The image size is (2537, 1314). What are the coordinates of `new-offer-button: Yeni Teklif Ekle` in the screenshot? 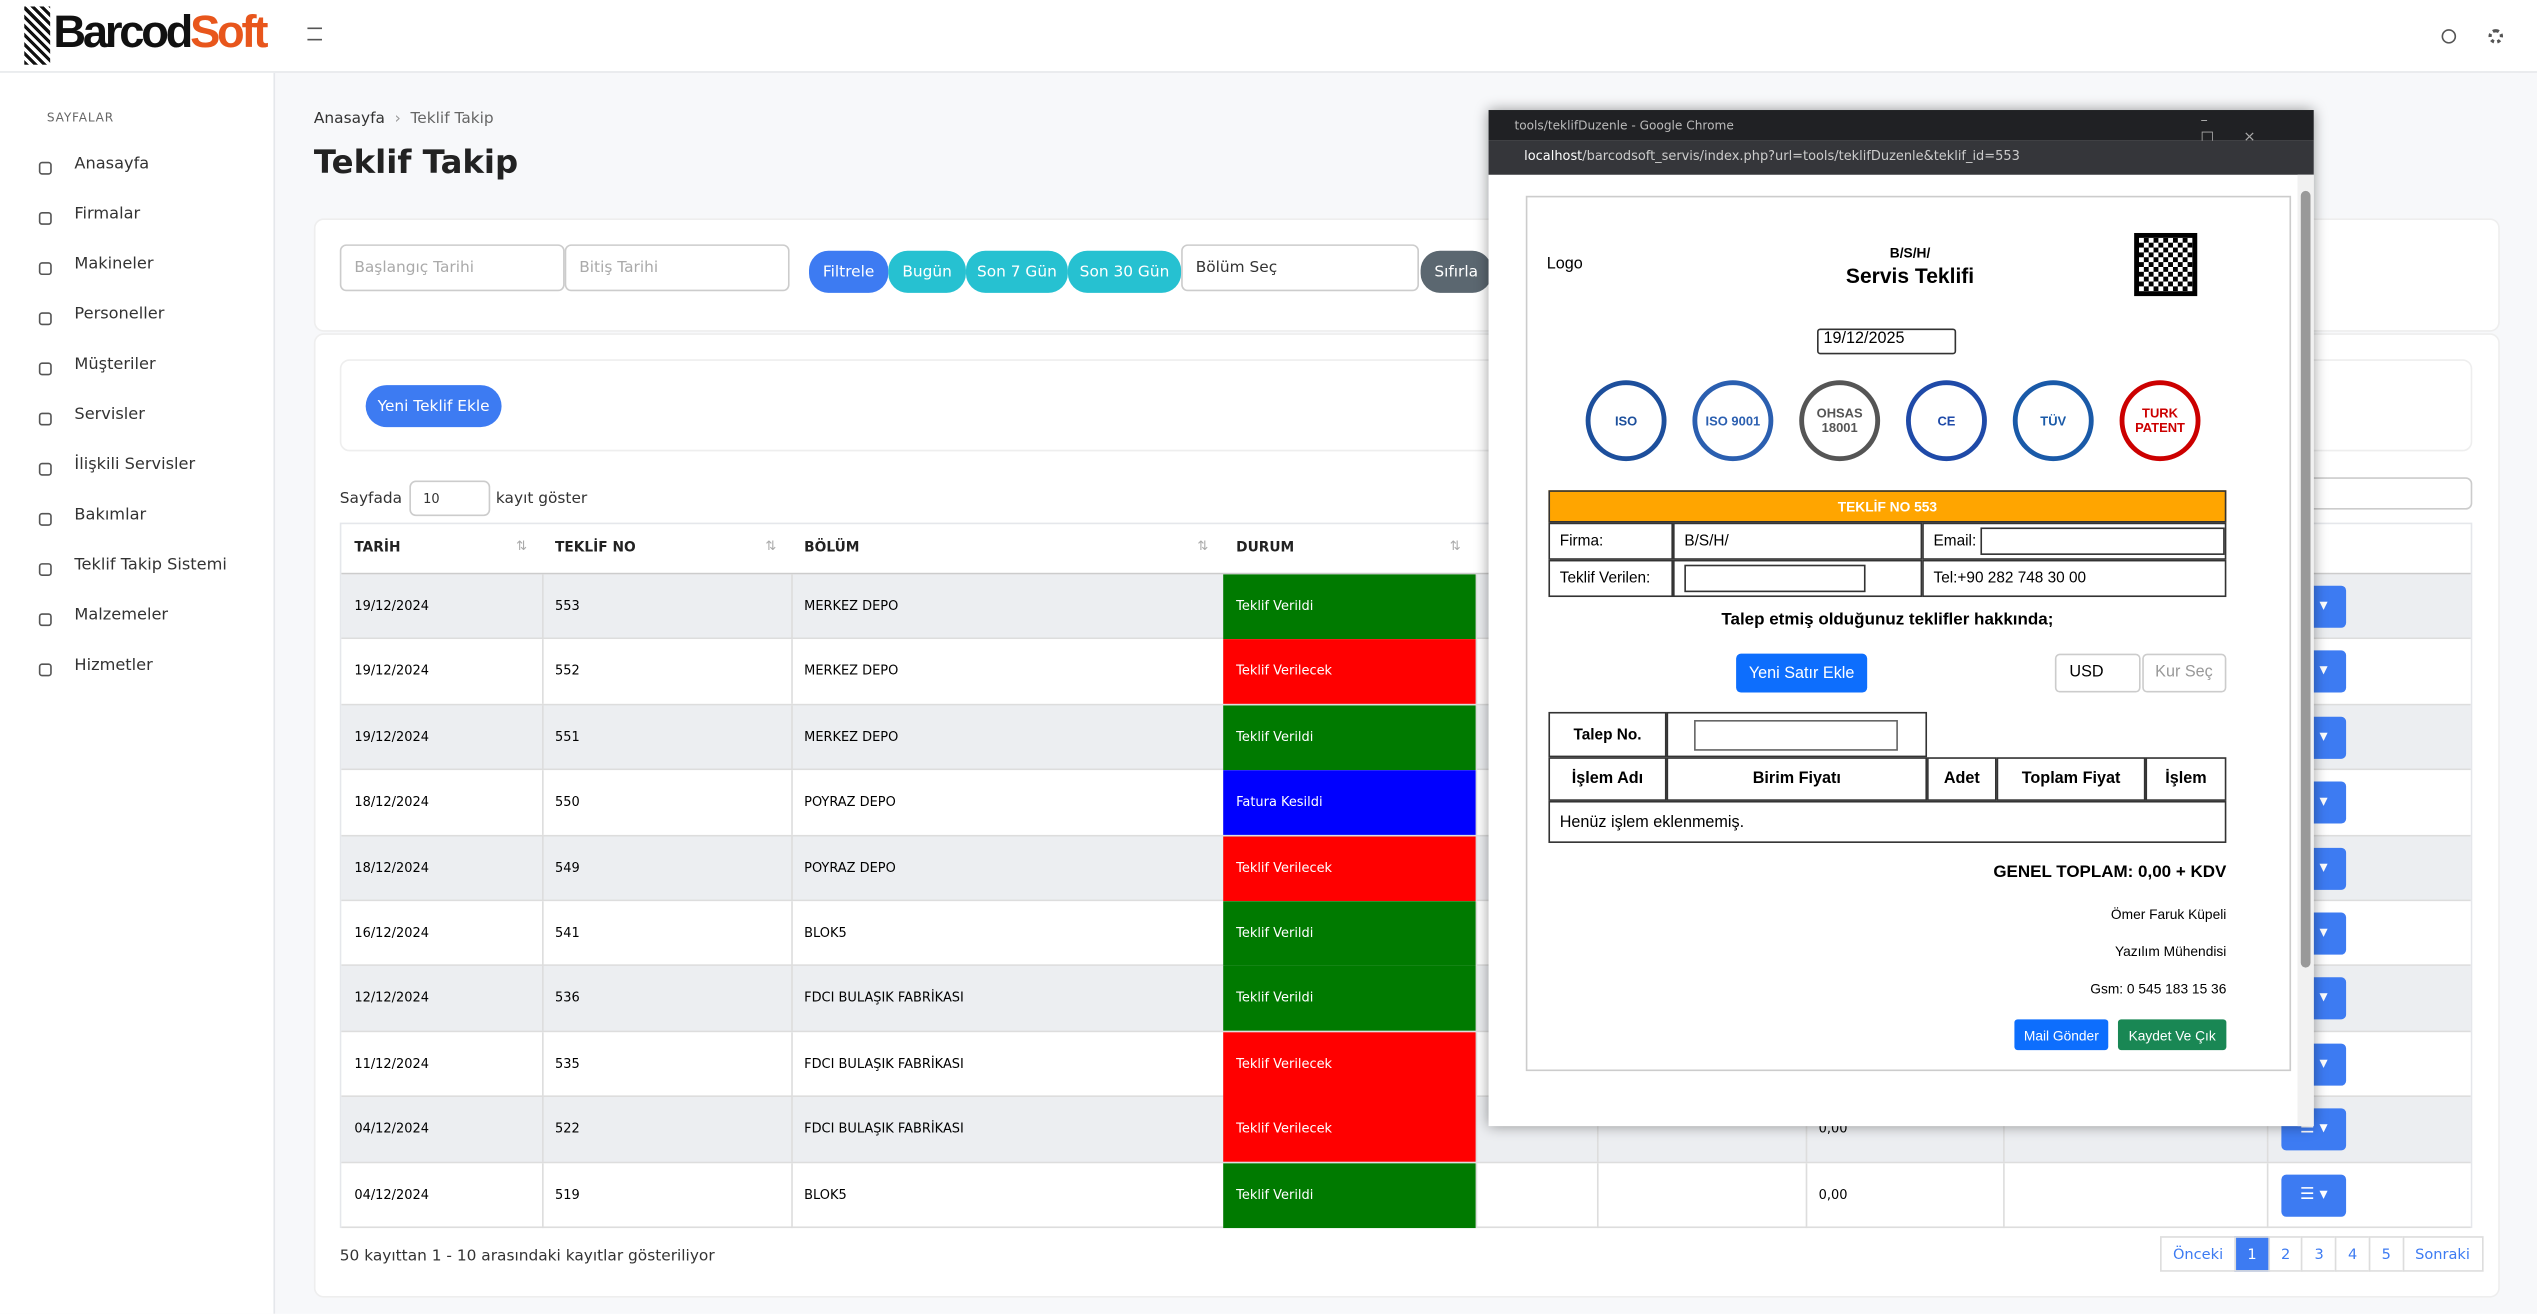 It's located at (433, 406).